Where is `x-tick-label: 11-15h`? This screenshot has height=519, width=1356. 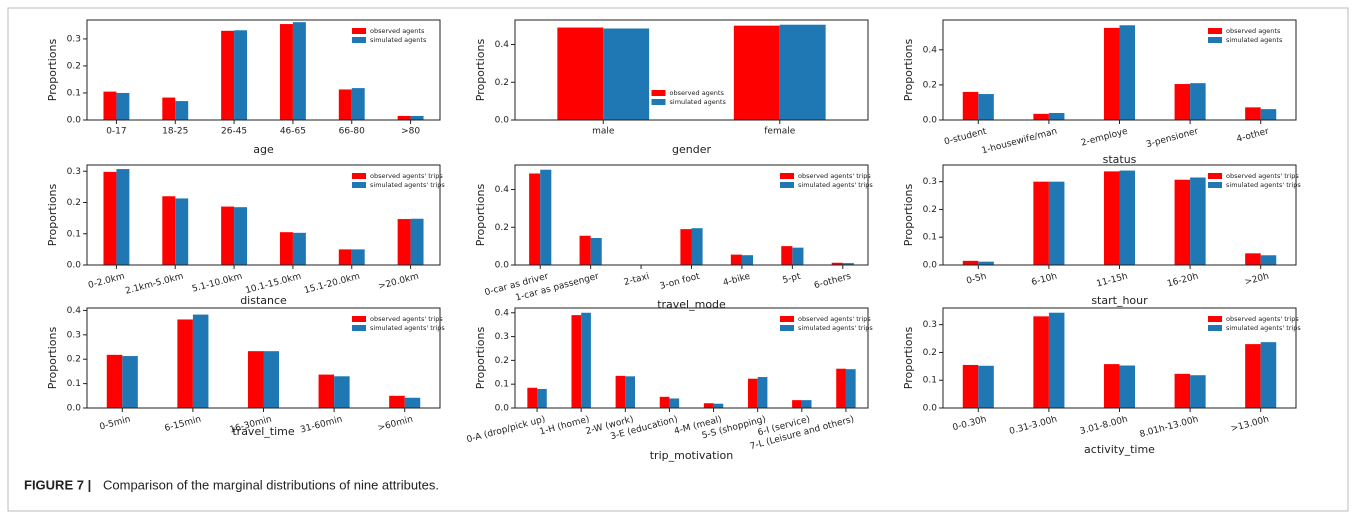 x-tick-label: 11-15h is located at coordinates (1112, 281).